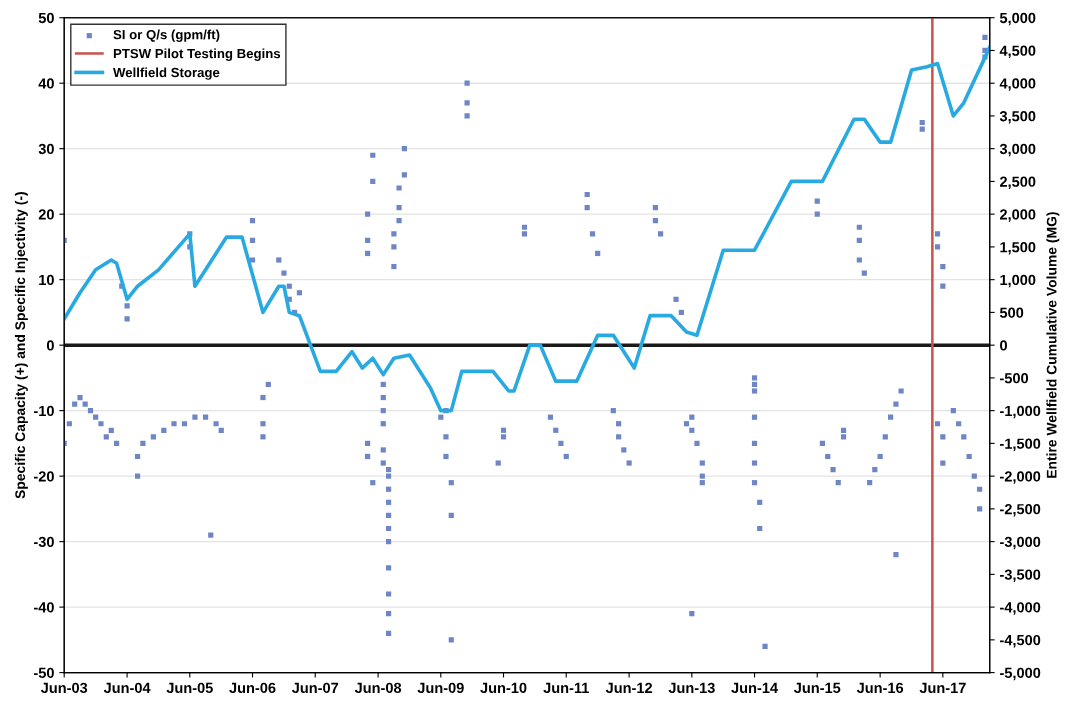  Describe the element at coordinates (46, 149) in the screenshot. I see `y-tick-label: 30` at that location.